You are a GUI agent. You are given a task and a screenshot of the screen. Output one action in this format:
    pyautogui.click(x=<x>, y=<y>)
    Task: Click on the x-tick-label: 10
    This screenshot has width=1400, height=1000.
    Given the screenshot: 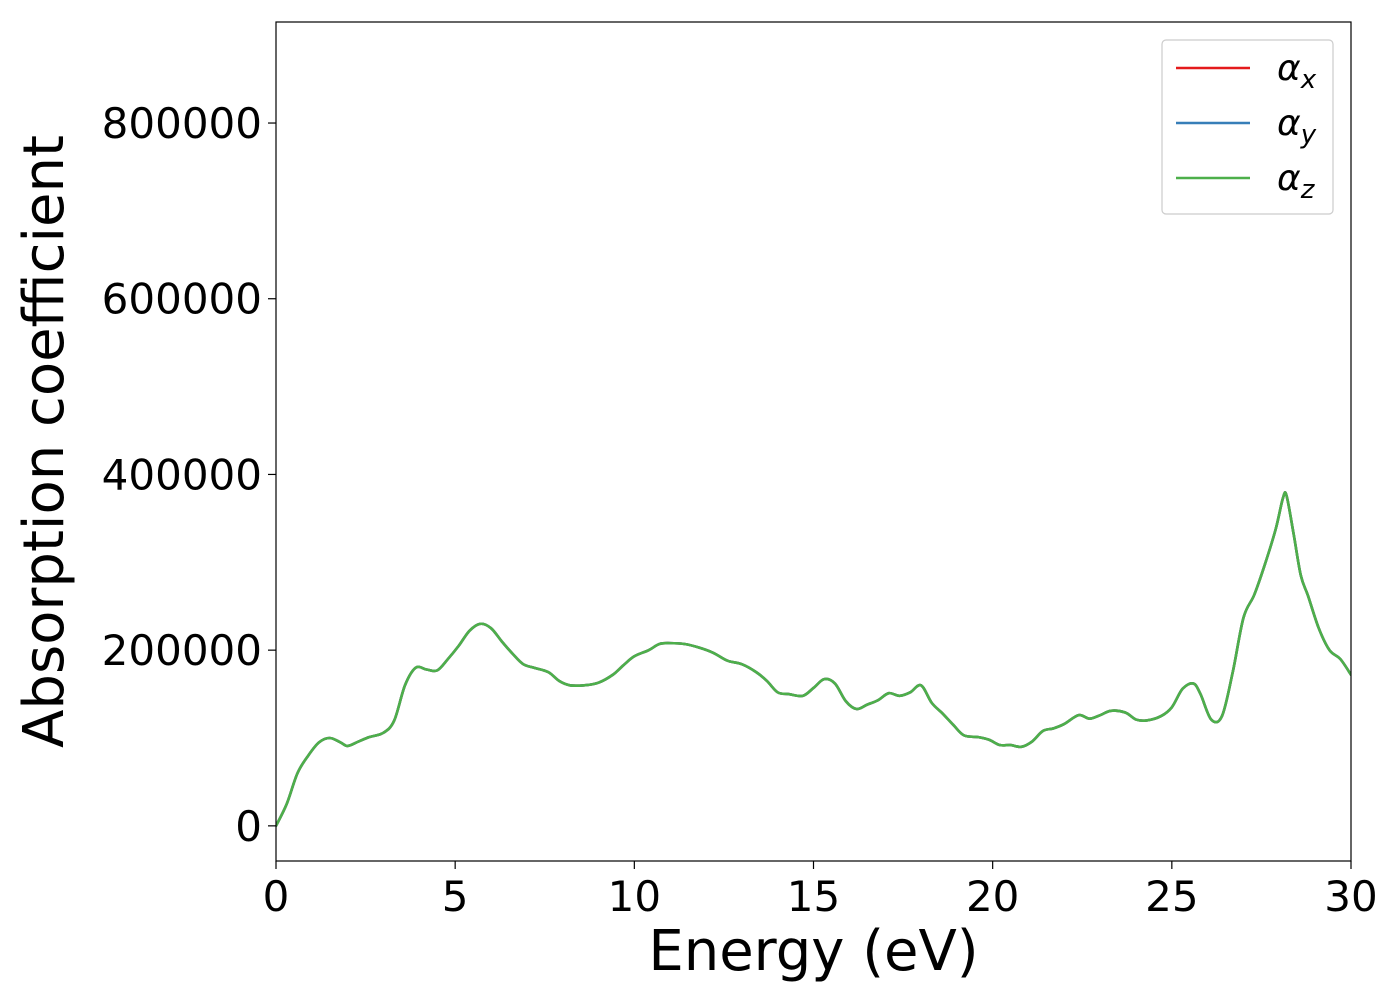 What is the action you would take?
    pyautogui.click(x=634, y=896)
    